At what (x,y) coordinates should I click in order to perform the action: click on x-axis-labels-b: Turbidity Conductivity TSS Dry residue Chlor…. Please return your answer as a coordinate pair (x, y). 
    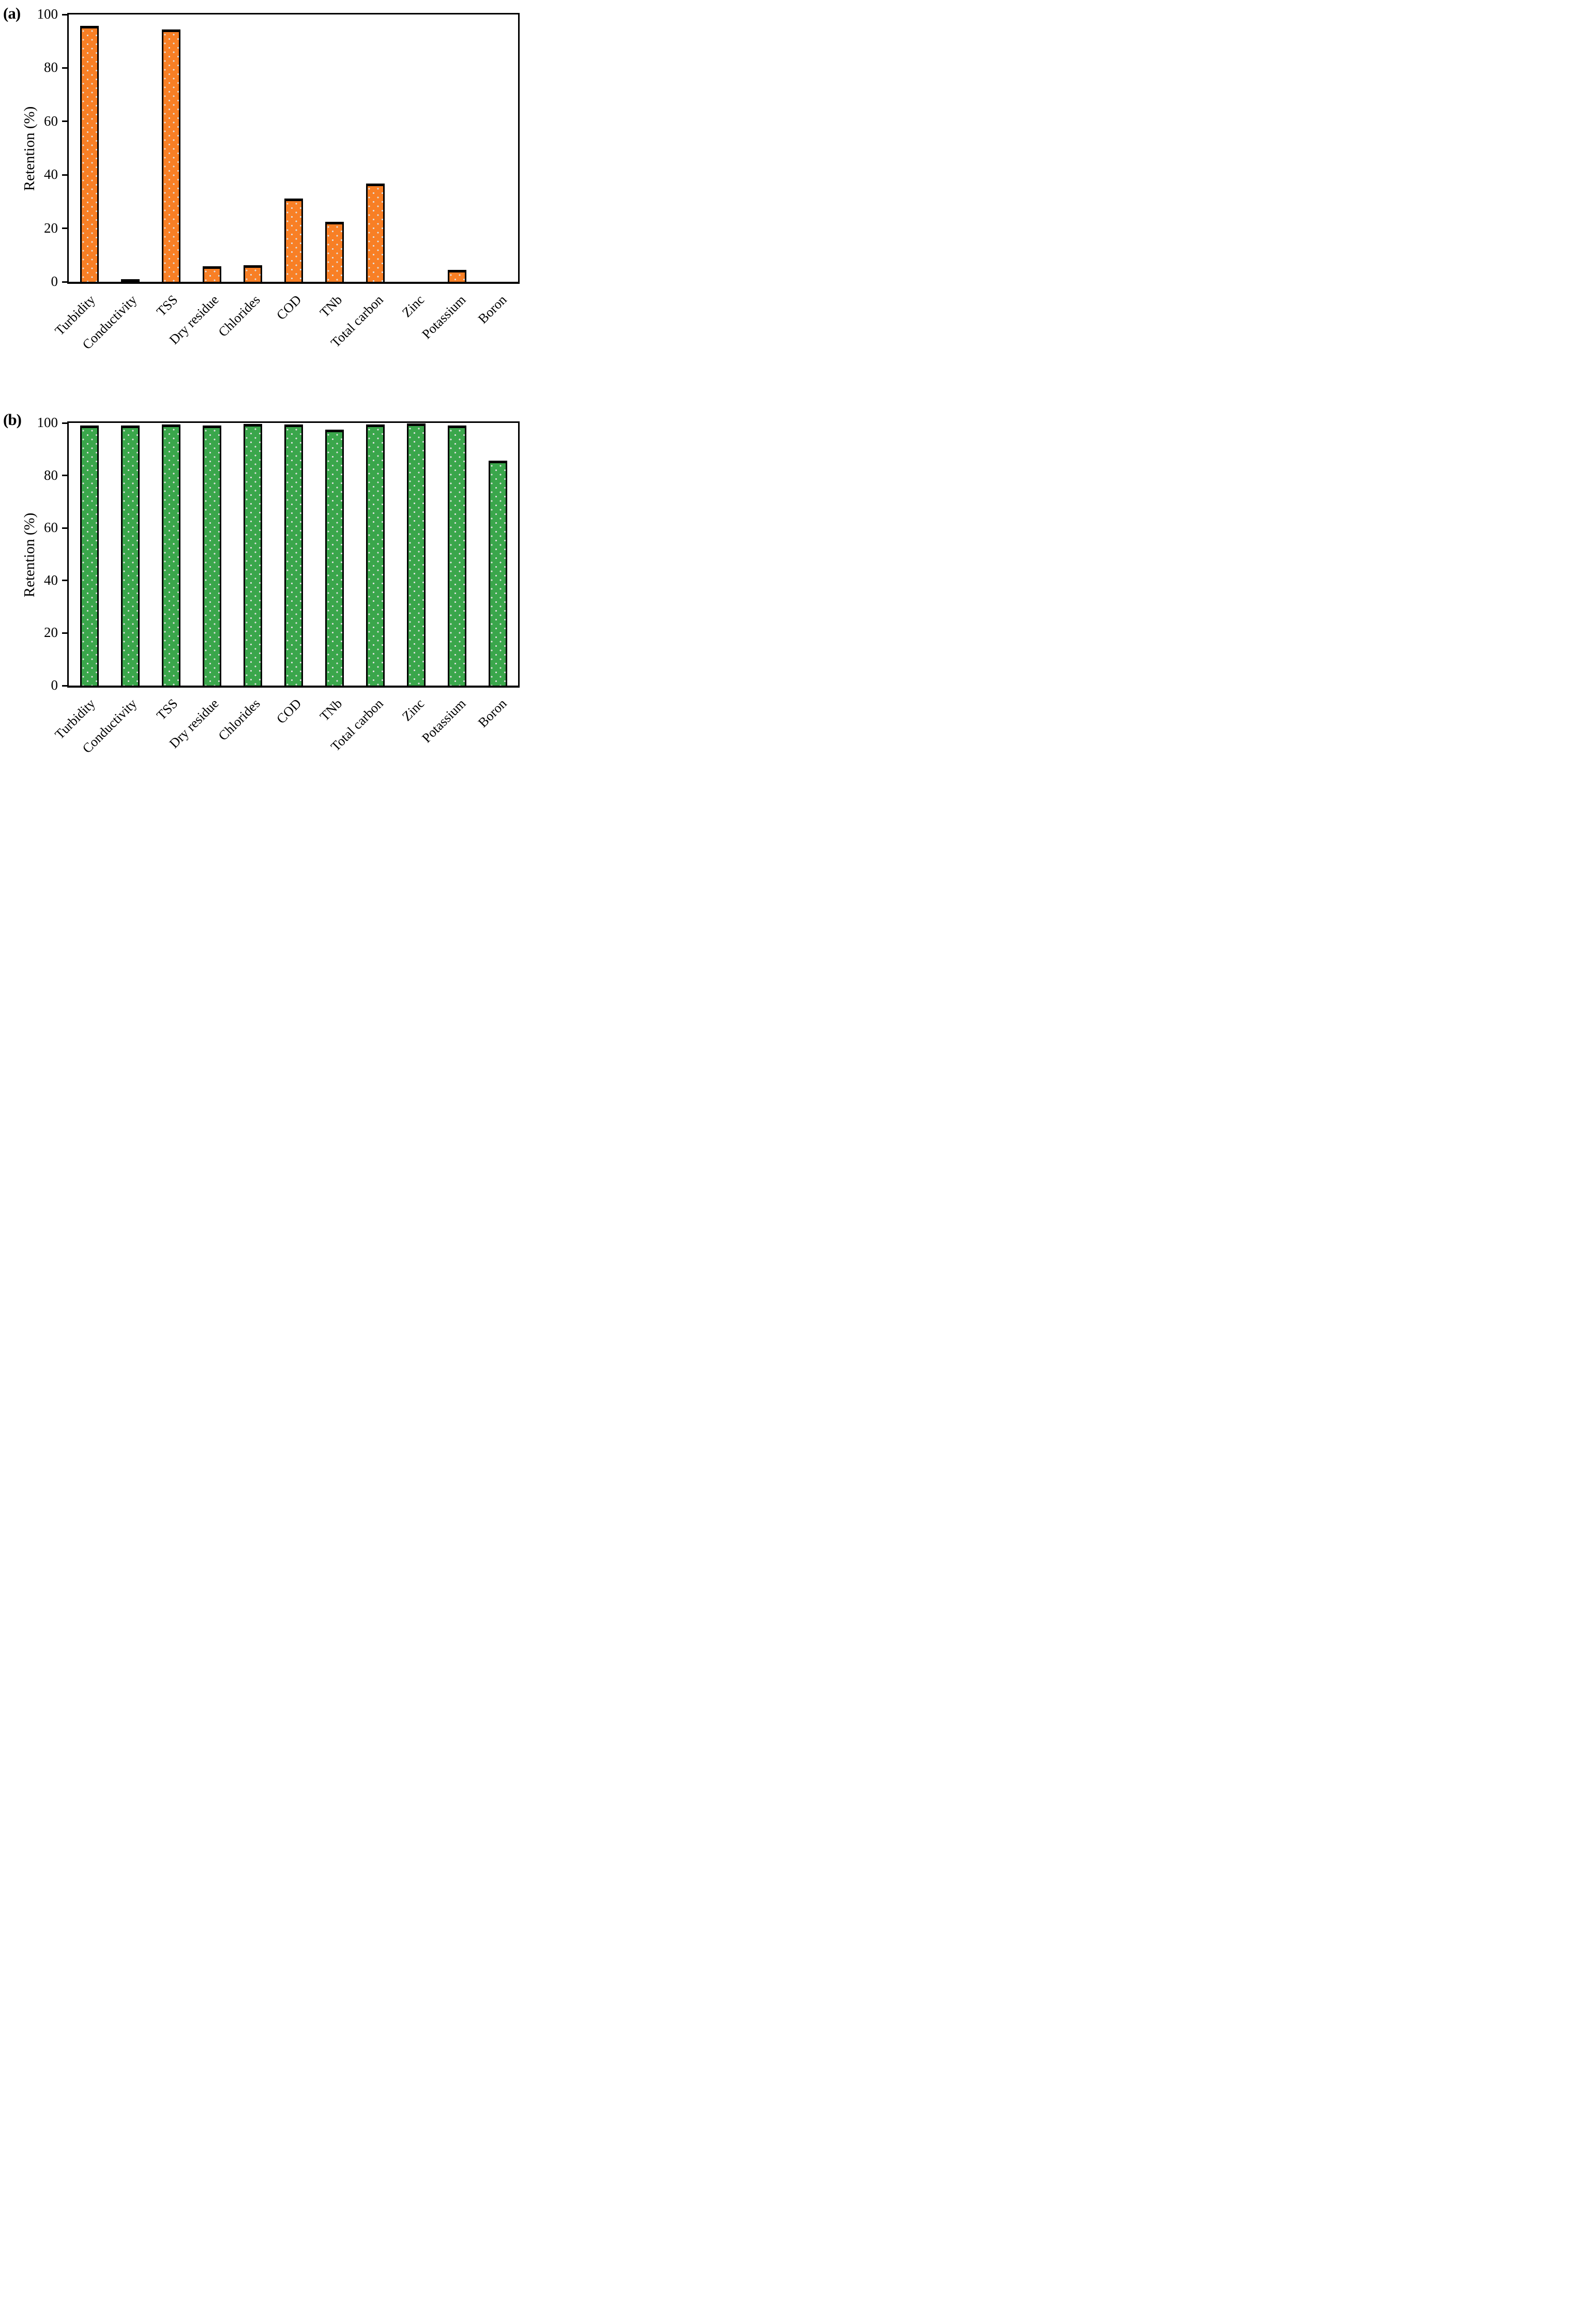
    Looking at the image, I should click on (286, 732).